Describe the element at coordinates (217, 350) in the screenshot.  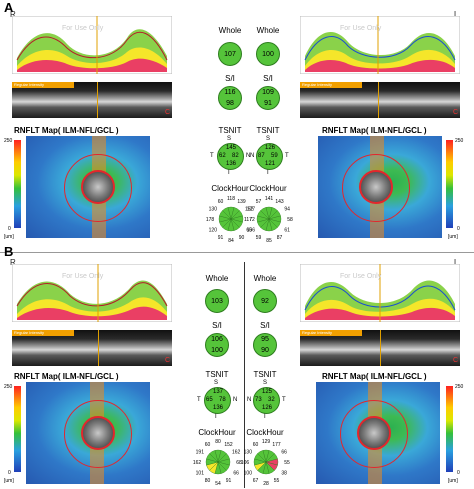
I see `od-inferior: 100` at that location.